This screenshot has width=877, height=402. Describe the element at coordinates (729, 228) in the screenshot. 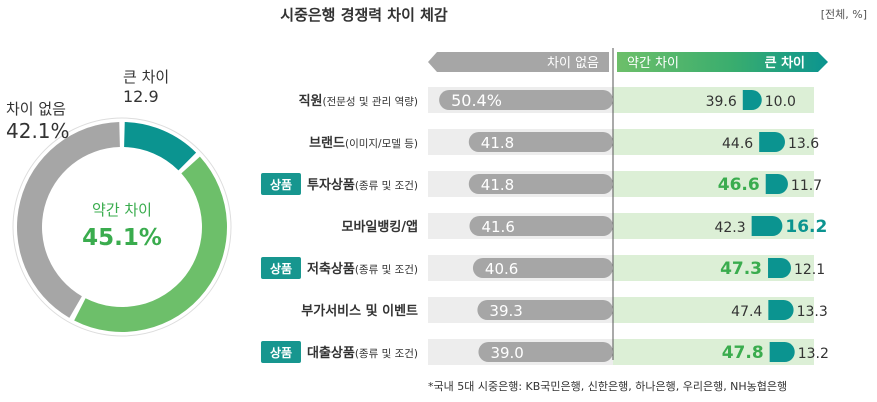

I see `bar-slight-value: 42.3` at that location.